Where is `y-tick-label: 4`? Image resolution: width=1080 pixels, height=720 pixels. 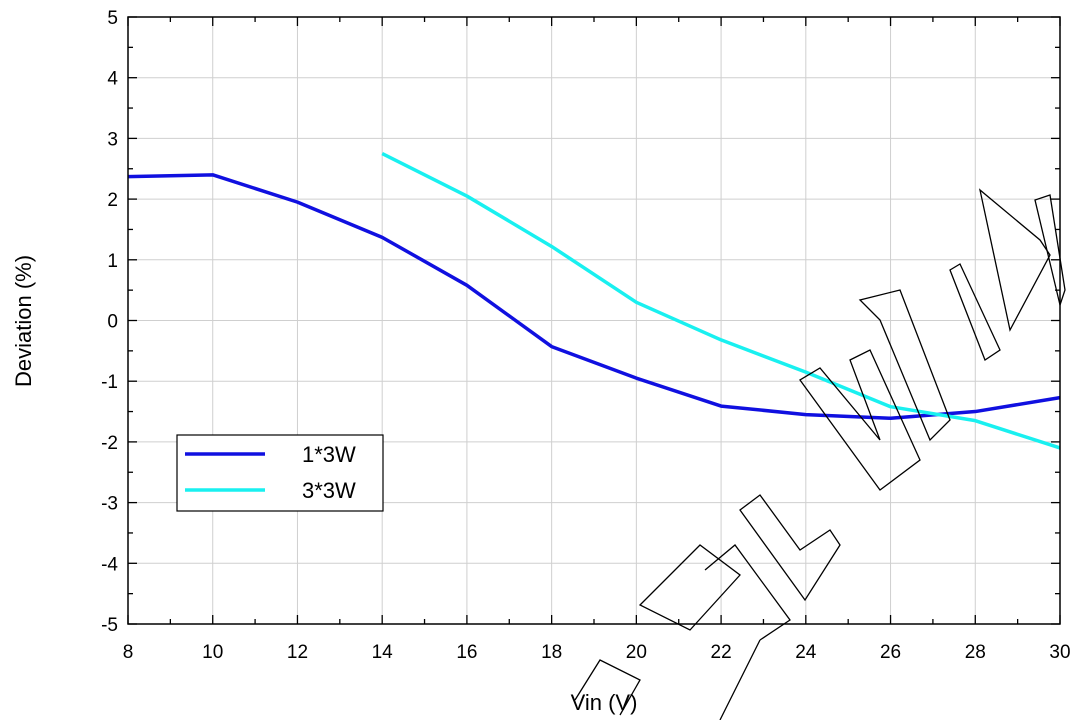 y-tick-label: 4 is located at coordinates (112, 79).